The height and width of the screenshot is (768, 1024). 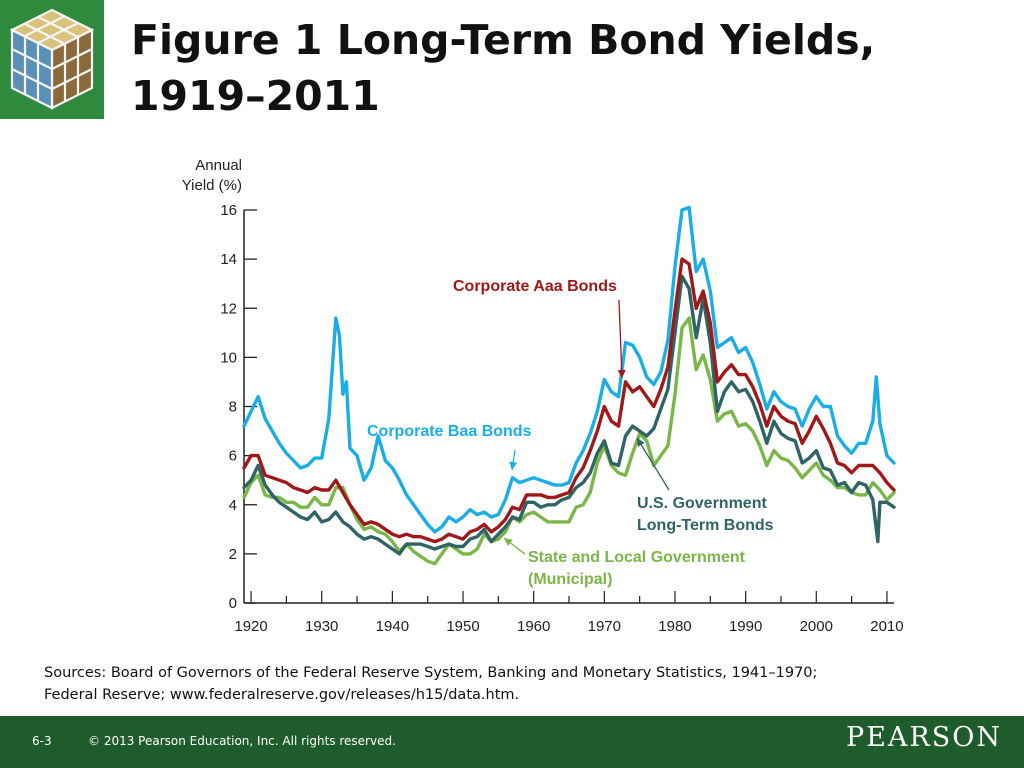 What do you see at coordinates (674, 626) in the screenshot?
I see `x-tick-label: 1980` at bounding box center [674, 626].